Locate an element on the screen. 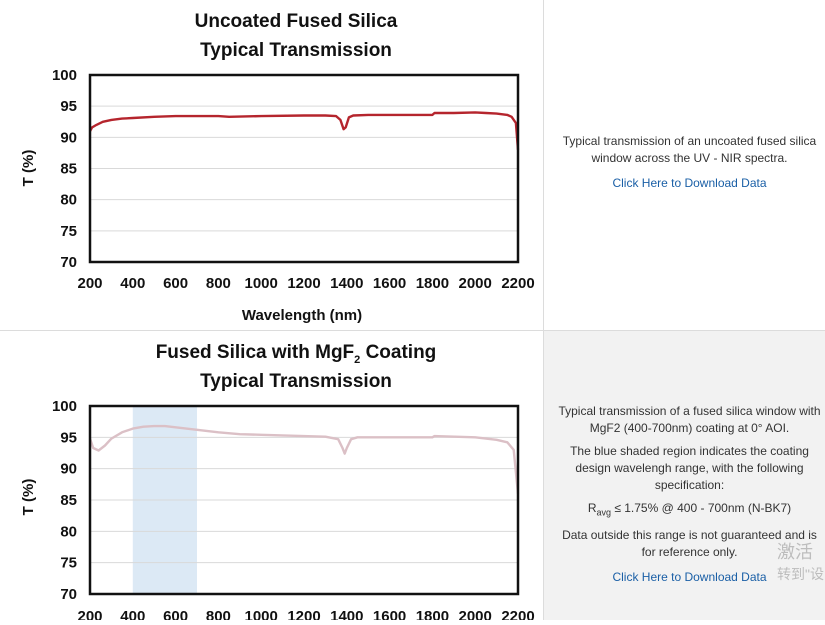 The height and width of the screenshot is (625, 825). spec-symbol: R is located at coordinates (592, 508).